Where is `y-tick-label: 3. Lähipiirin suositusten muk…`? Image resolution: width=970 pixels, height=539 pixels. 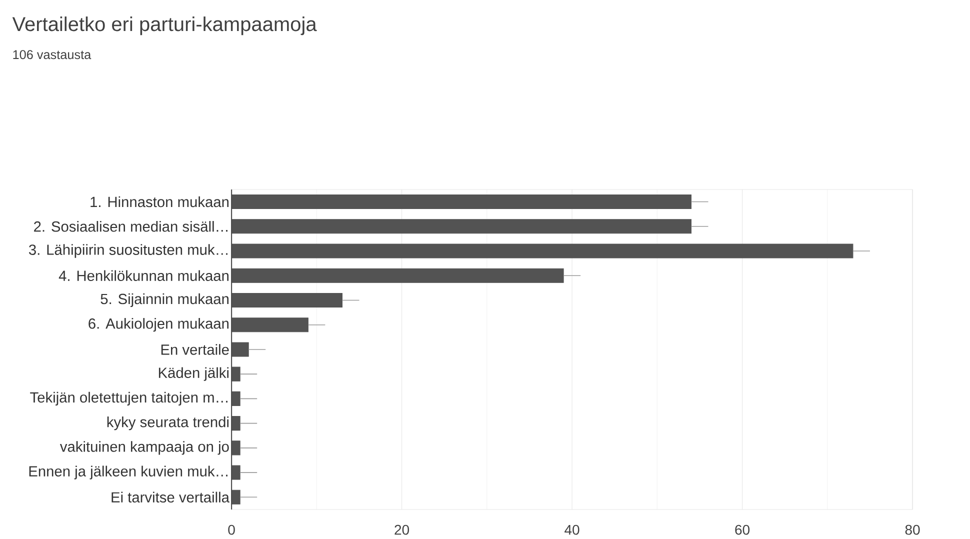
y-tick-label: 3. Lähipiirin suositusten muk… is located at coordinates (128, 251).